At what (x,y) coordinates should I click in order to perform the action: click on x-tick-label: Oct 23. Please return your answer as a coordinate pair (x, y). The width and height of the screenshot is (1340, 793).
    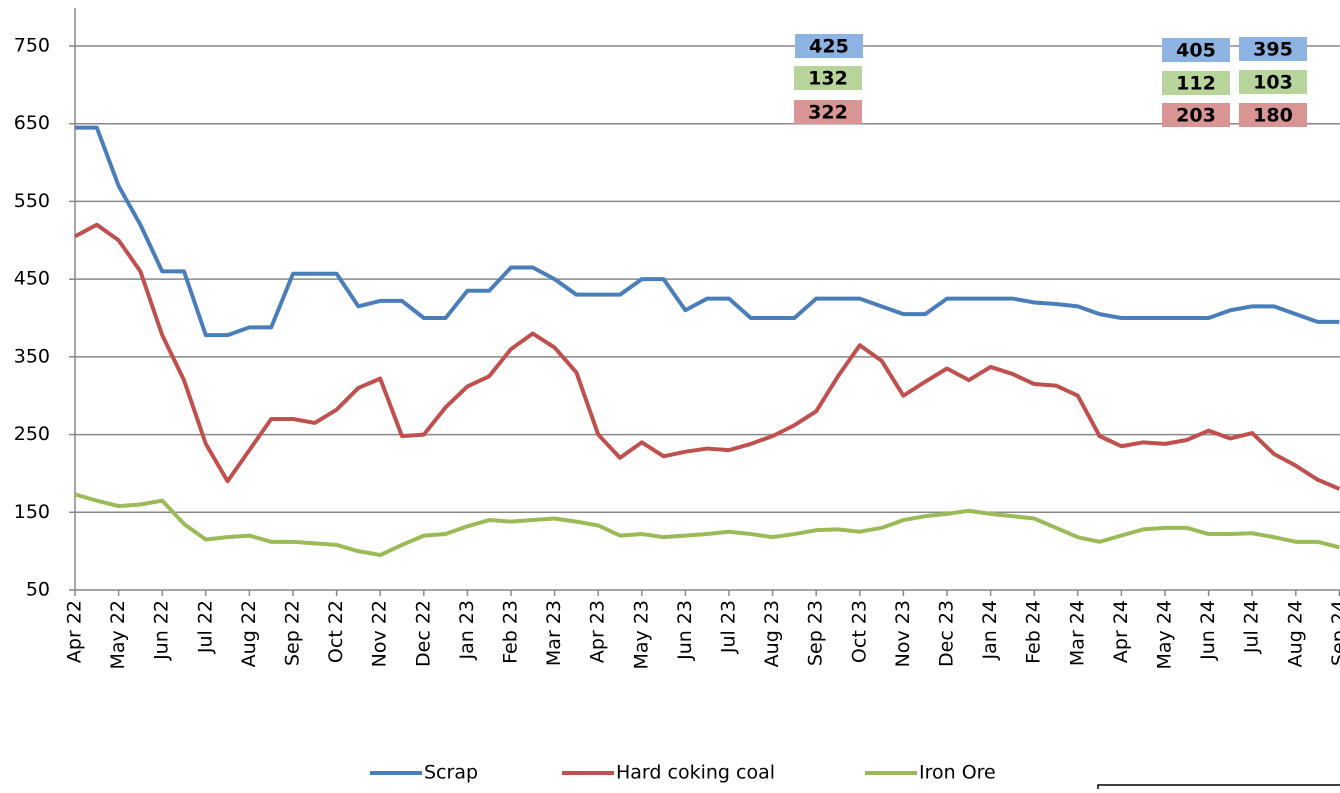
    Looking at the image, I should click on (859, 631).